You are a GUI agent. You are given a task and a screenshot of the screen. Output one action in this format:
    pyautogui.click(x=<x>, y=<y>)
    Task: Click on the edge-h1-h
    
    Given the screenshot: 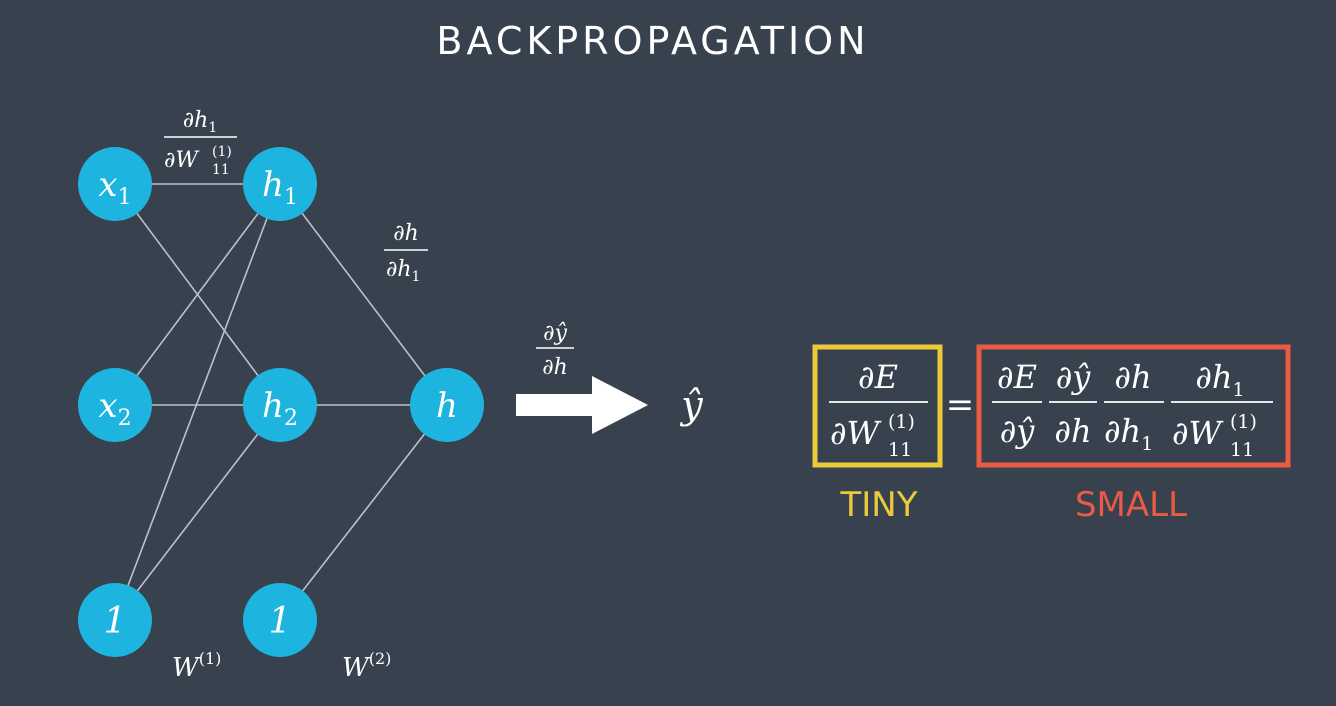 What is the action you would take?
    pyautogui.click(x=363, y=294)
    